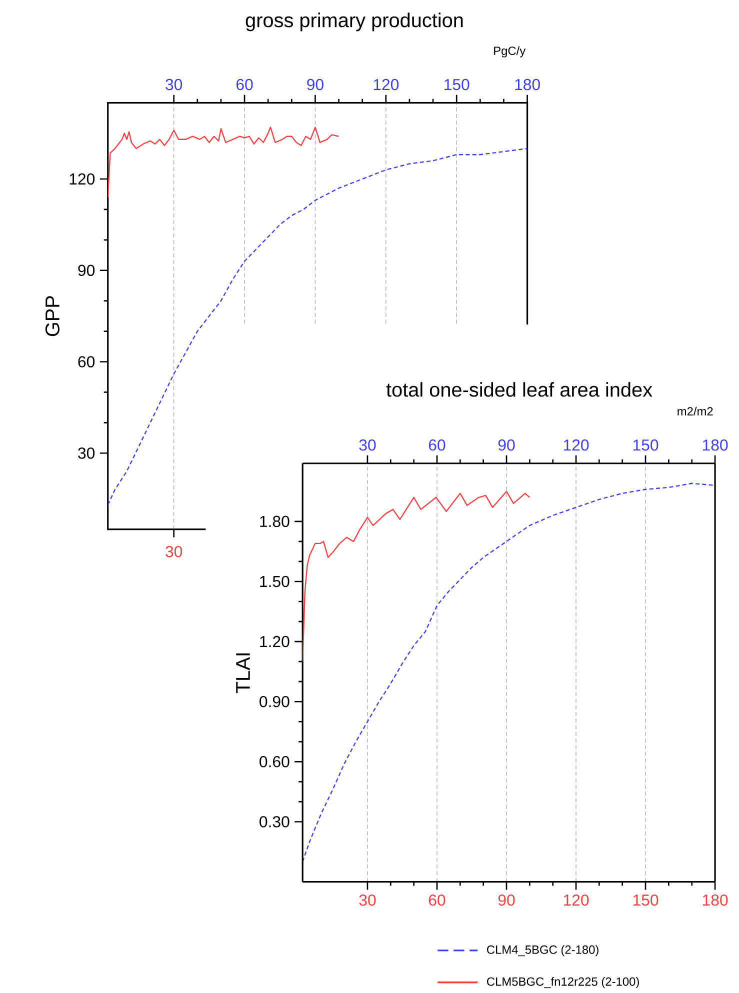 The width and height of the screenshot is (739, 993). I want to click on text: m2/m2, so click(695, 411).